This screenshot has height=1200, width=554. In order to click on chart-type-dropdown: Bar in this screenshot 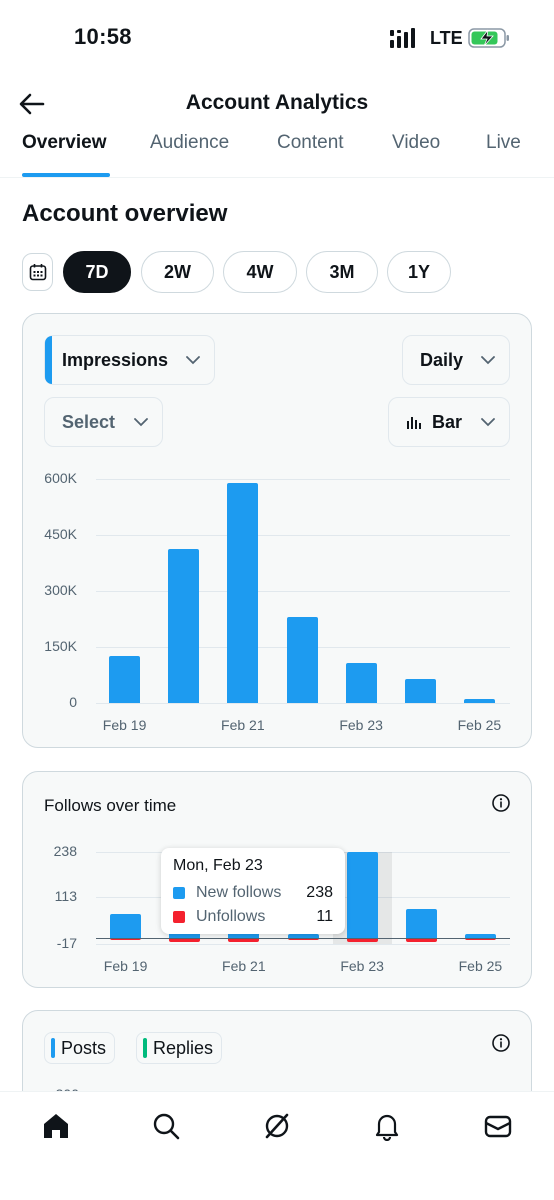, I will do `click(449, 422)`.